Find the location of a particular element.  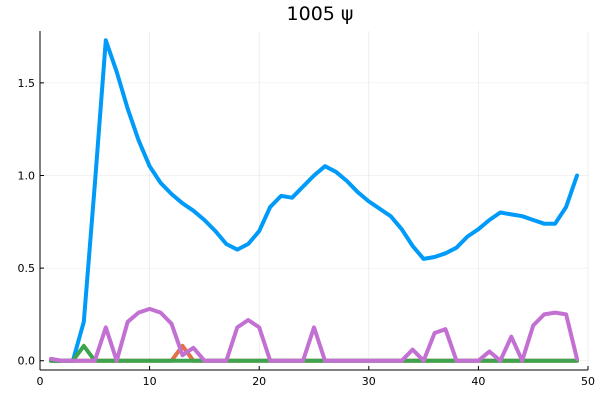

y-tick-label: 0.0 is located at coordinates (27, 361).